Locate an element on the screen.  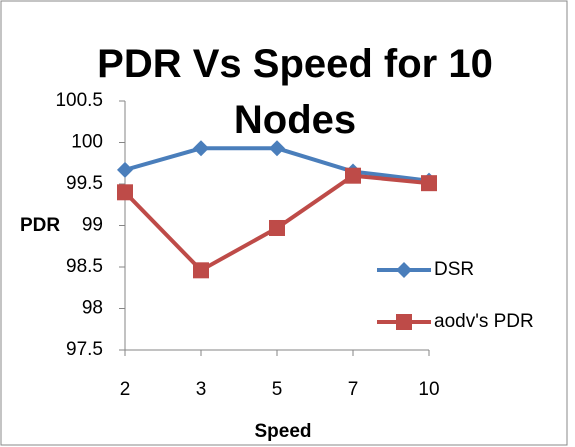
legend-label: DSR is located at coordinates (454, 269).